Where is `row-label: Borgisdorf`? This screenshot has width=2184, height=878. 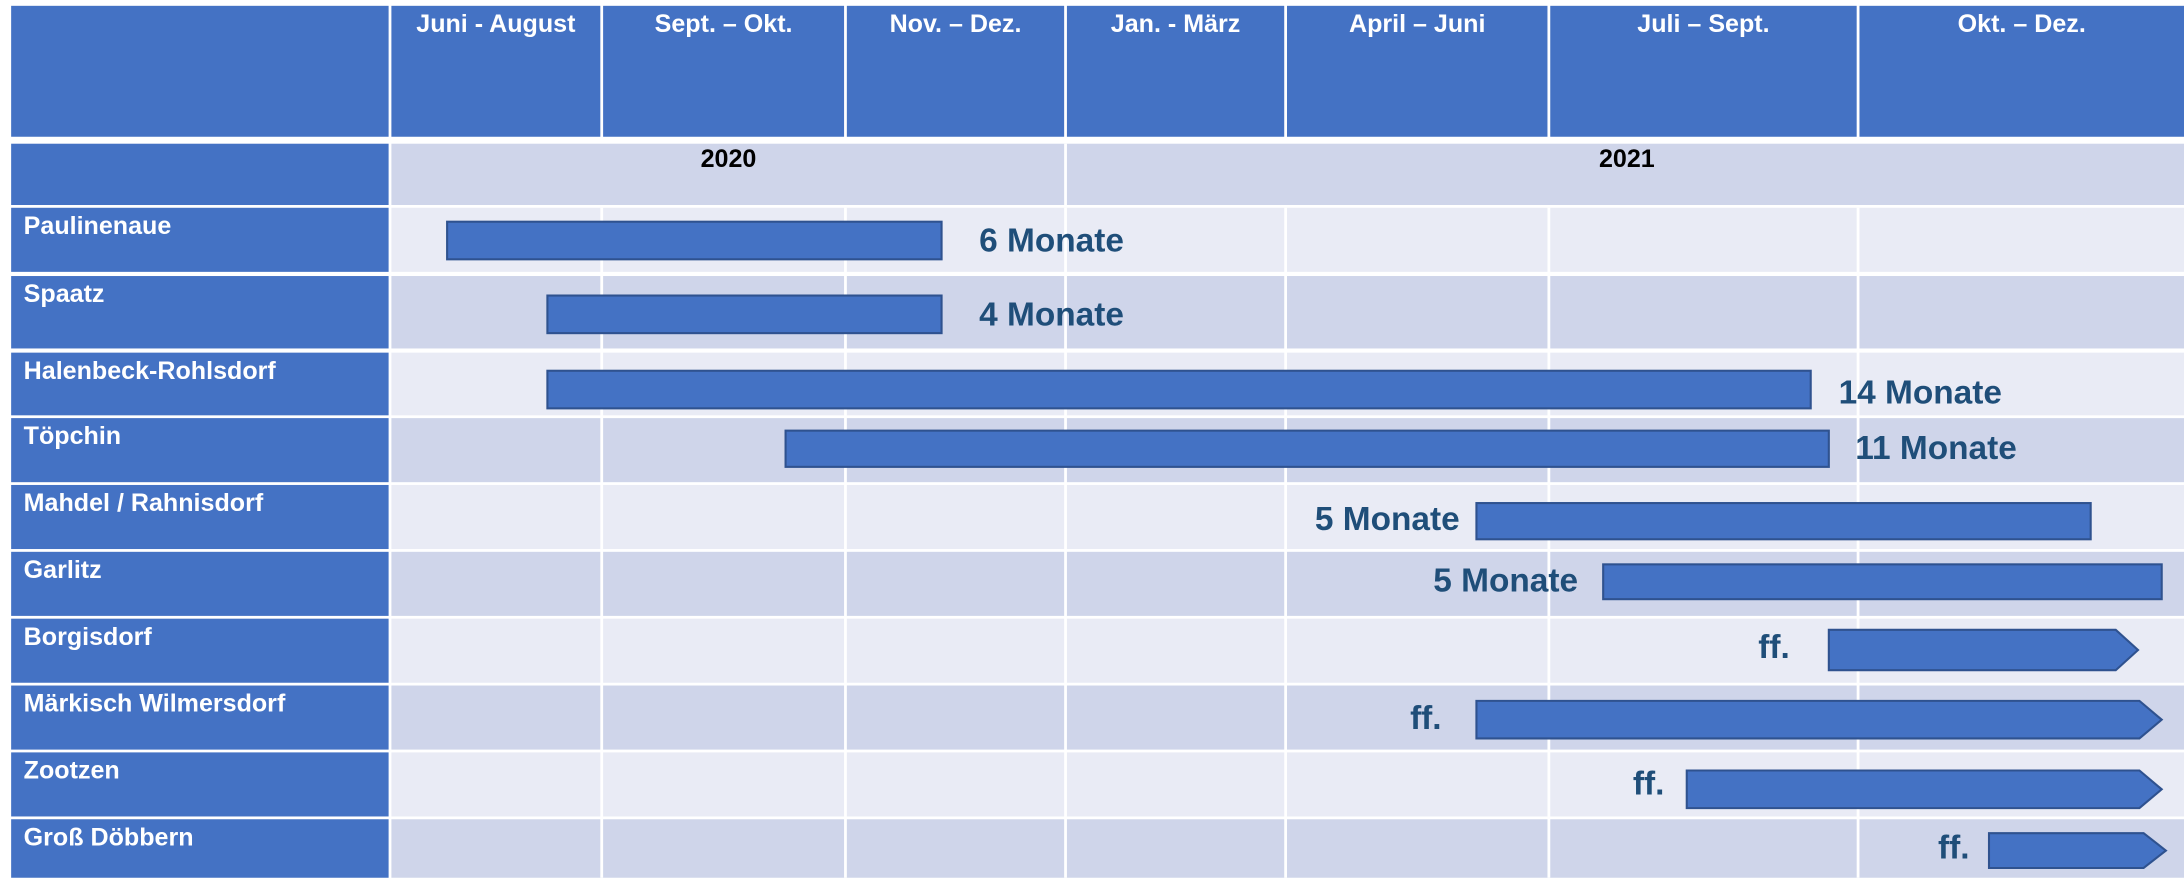
row-label: Borgisdorf is located at coordinates (88, 637).